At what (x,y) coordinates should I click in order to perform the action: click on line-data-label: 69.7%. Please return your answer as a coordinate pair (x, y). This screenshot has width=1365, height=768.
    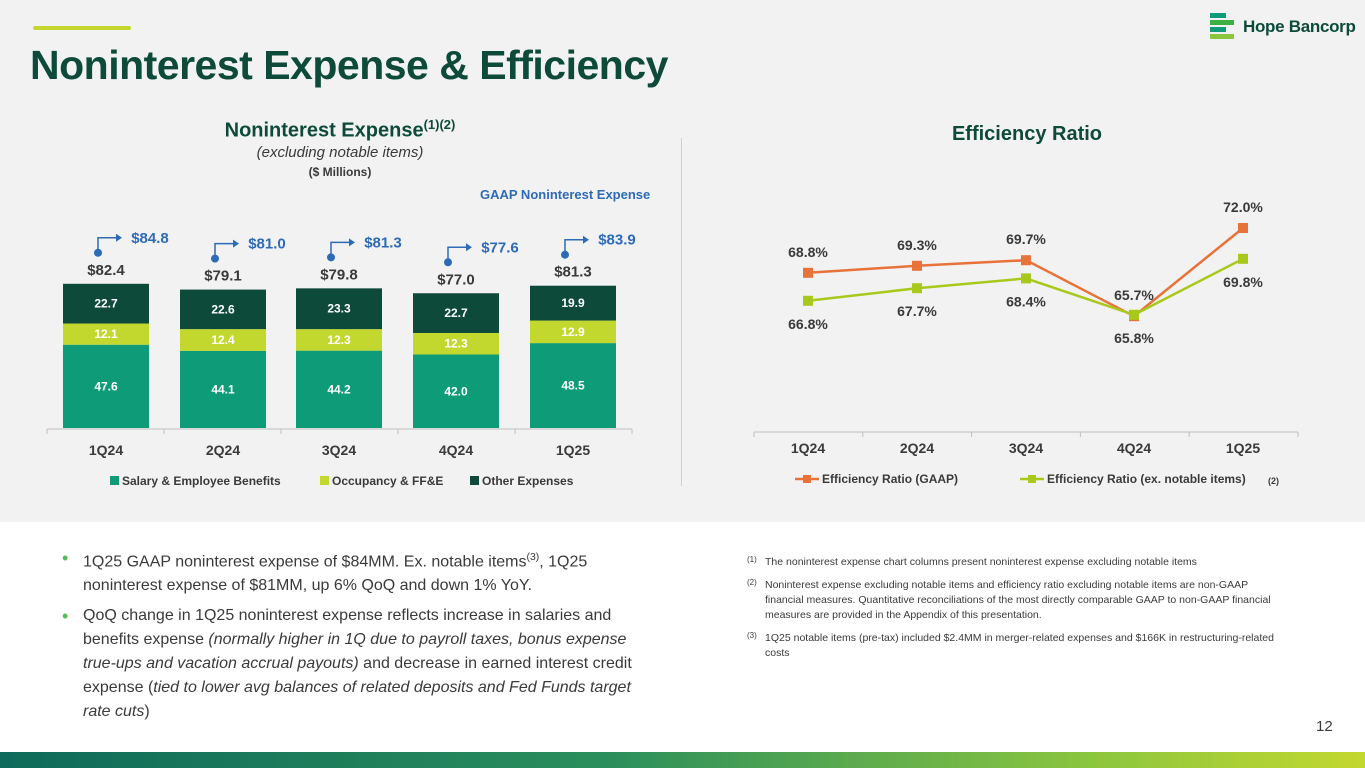
    Looking at the image, I should click on (1026, 239).